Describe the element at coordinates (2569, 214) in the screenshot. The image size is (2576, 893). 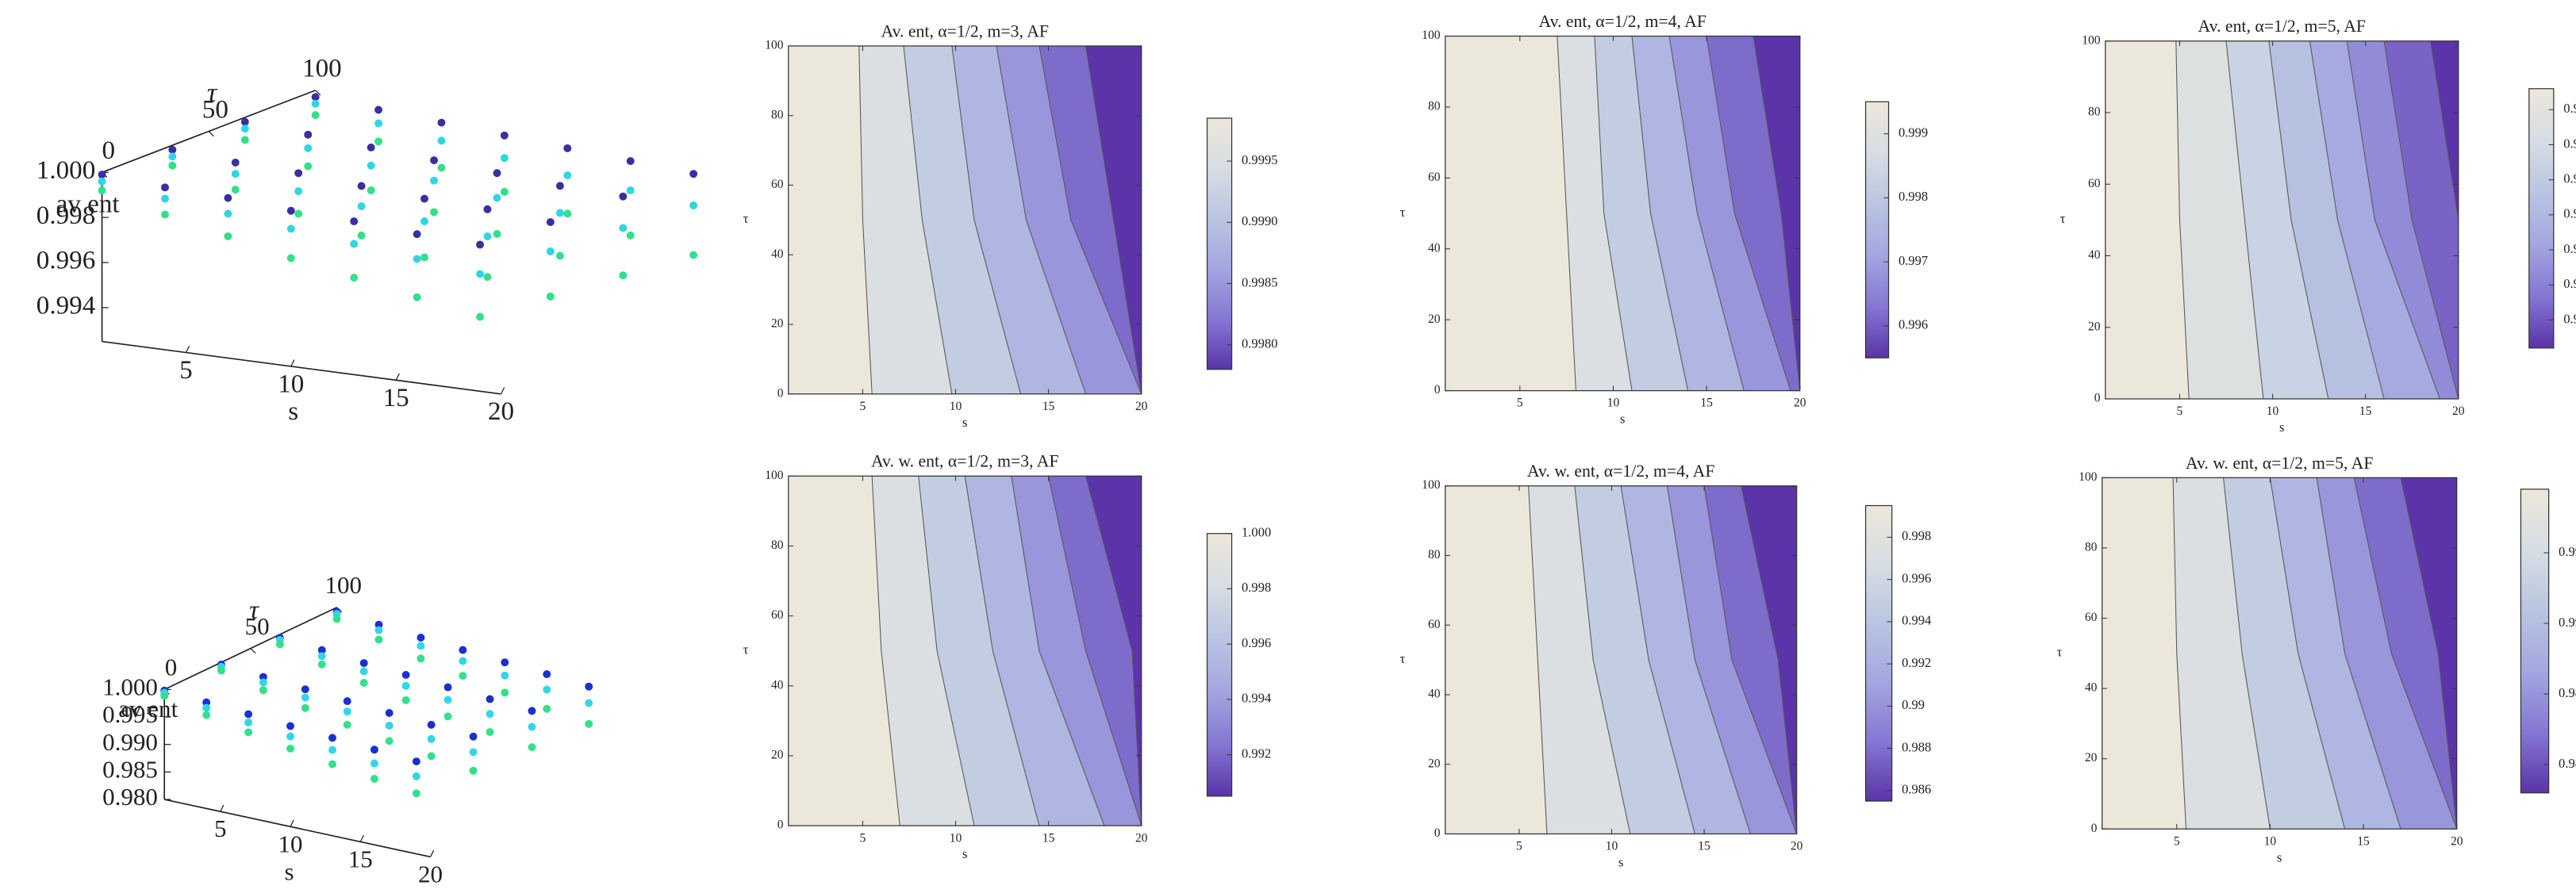
I see `colorbar-tick-label: 0.996` at that location.